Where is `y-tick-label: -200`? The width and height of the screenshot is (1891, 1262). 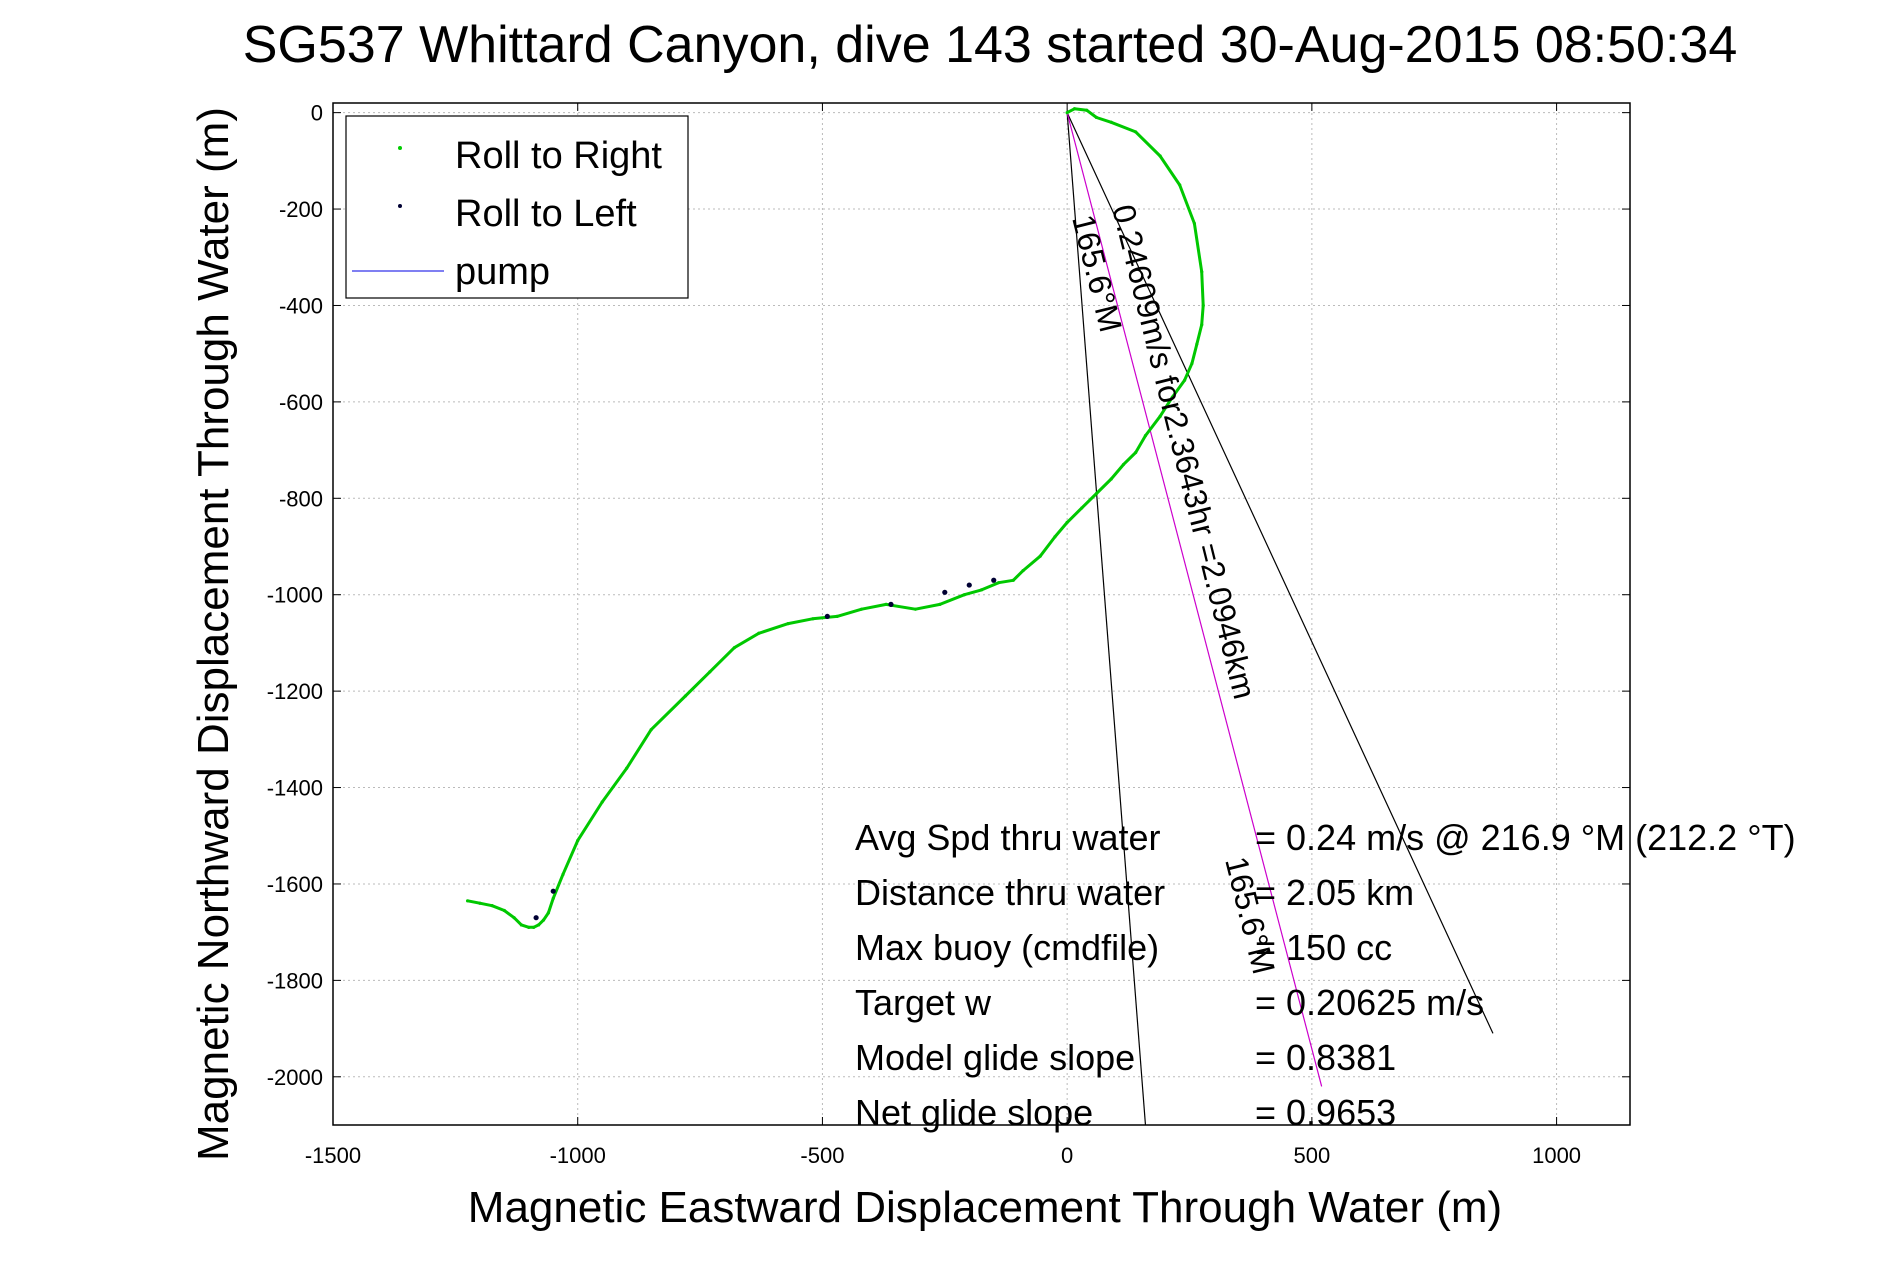 y-tick-label: -200 is located at coordinates (301, 209).